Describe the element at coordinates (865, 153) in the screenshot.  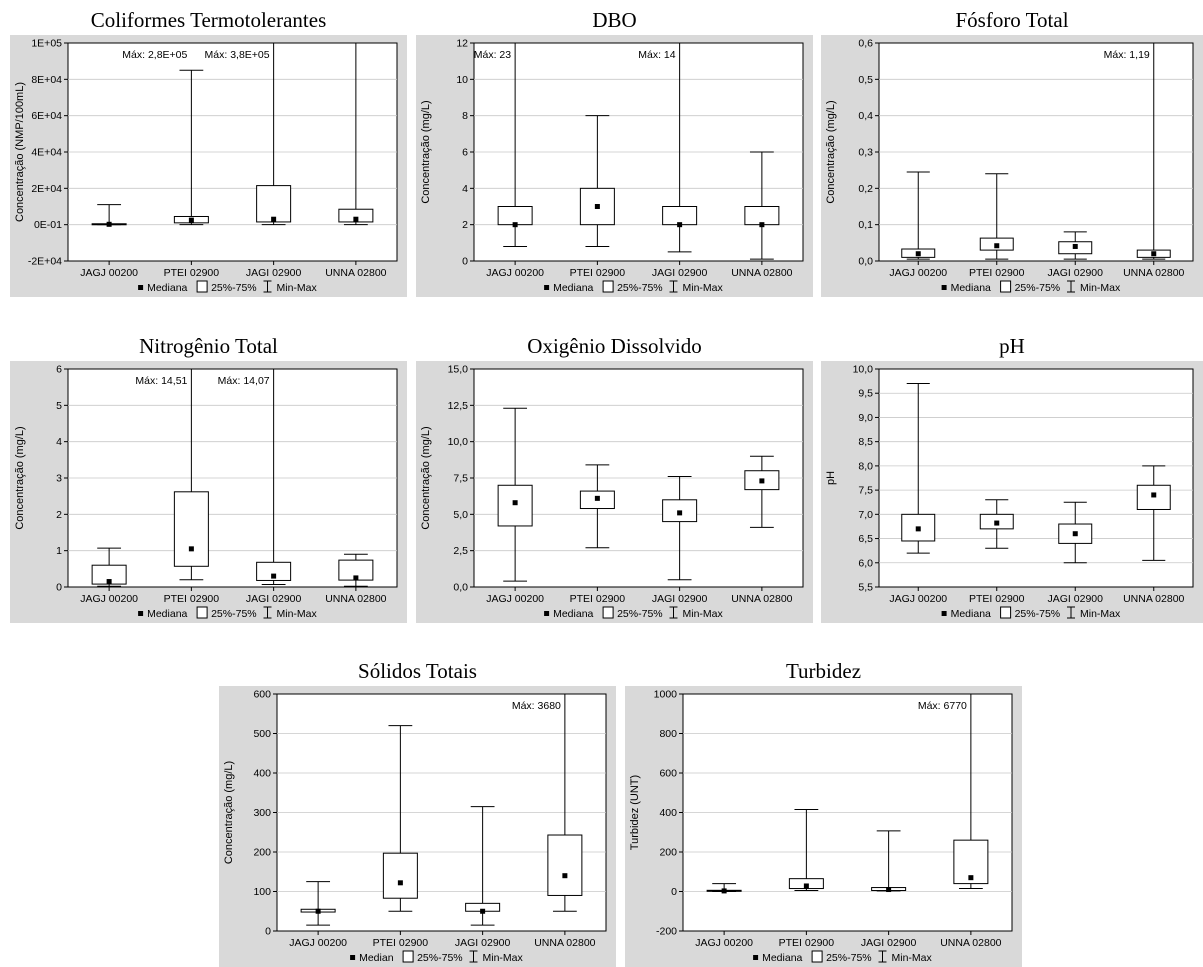
I see `y-tick-label: 0,3` at that location.